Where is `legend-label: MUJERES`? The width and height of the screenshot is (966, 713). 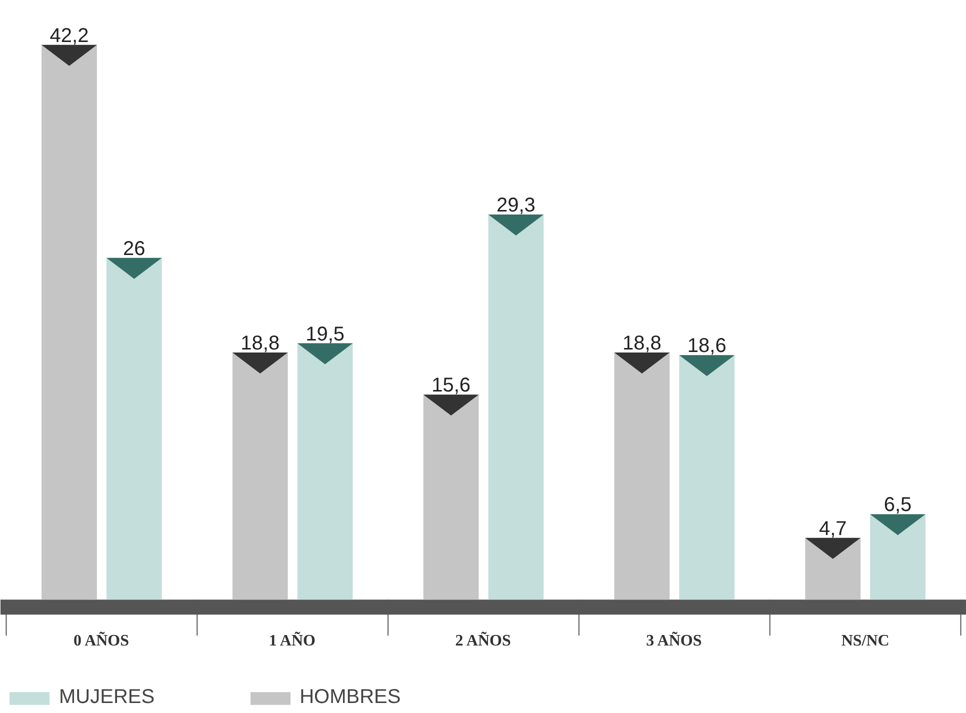
legend-label: MUJERES is located at coordinates (107, 697).